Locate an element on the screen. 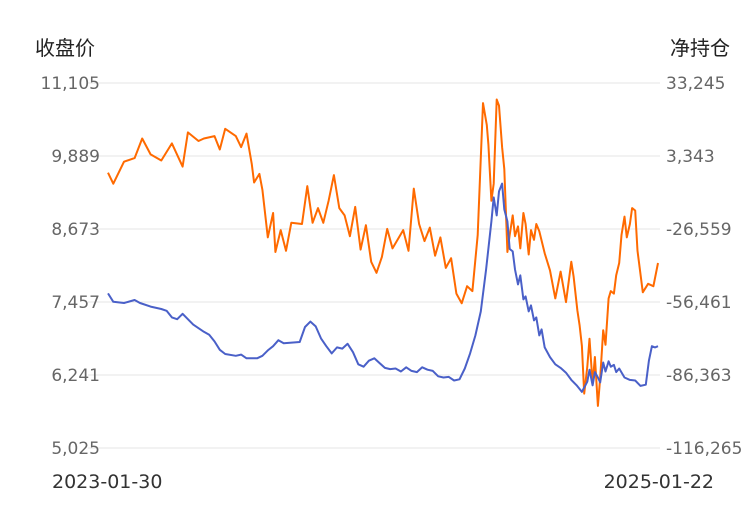 The height and width of the screenshot is (510, 750). left-tick-label: 9,889 is located at coordinates (75, 157).